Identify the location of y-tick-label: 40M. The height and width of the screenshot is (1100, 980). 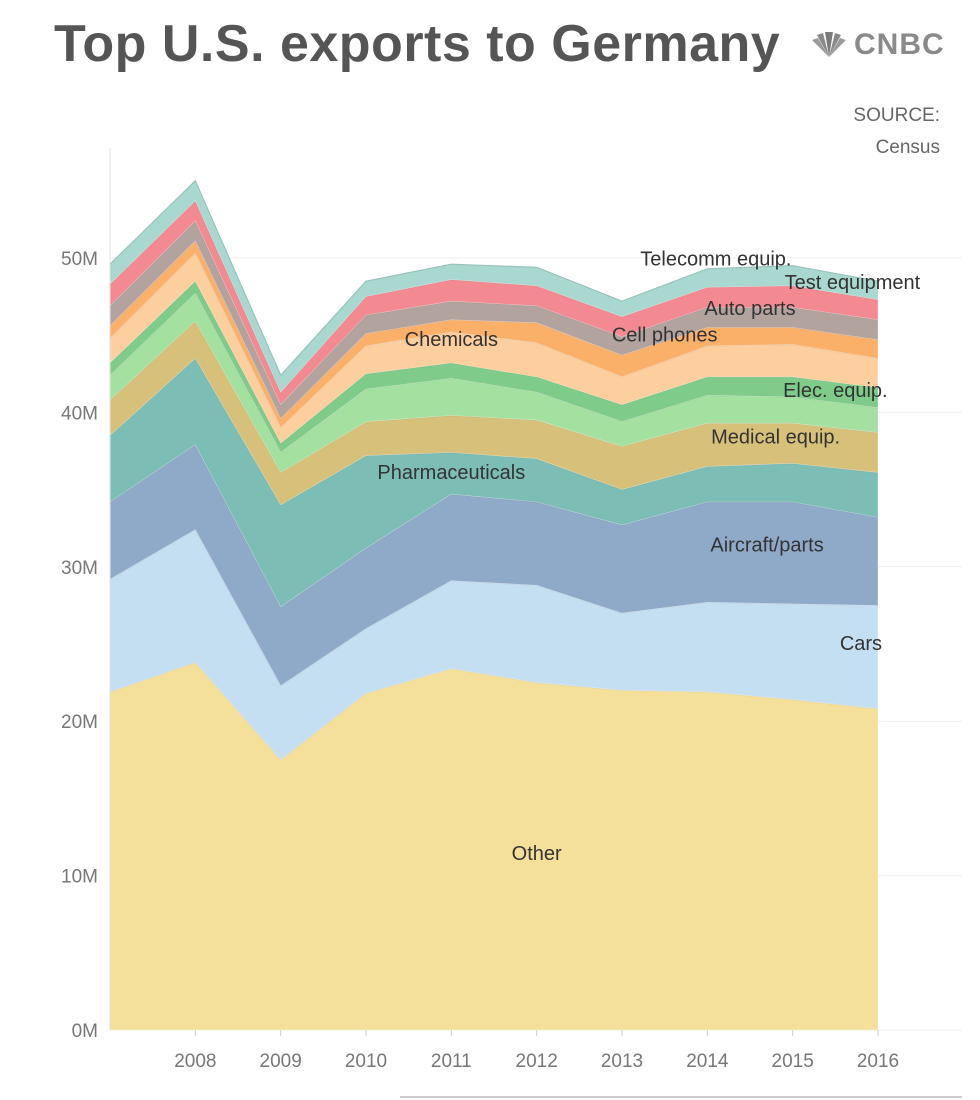
(79, 413).